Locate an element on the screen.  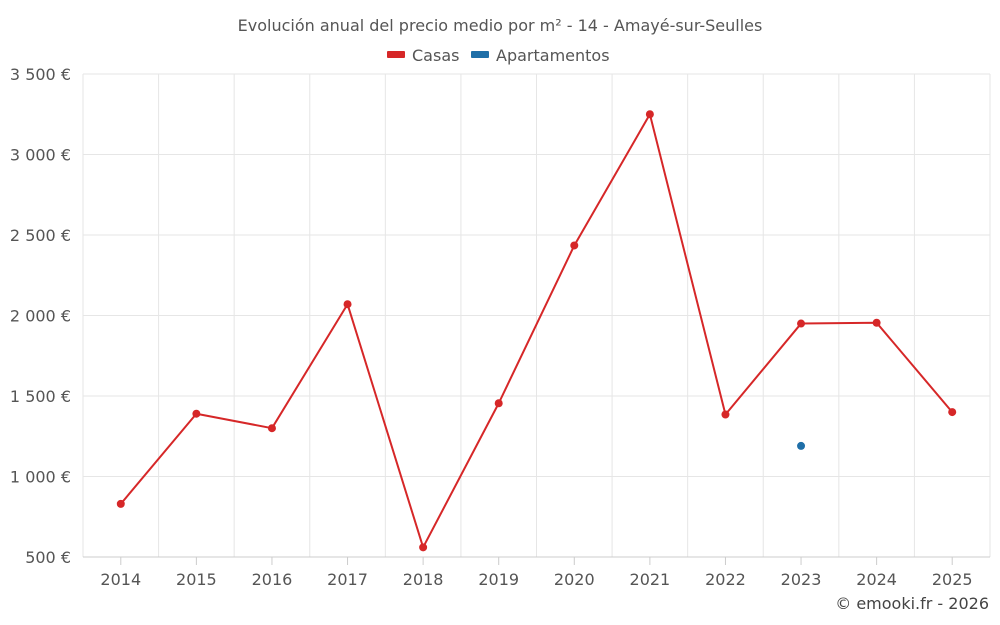
y-tick-label: 2 000 € is located at coordinates (40, 316).